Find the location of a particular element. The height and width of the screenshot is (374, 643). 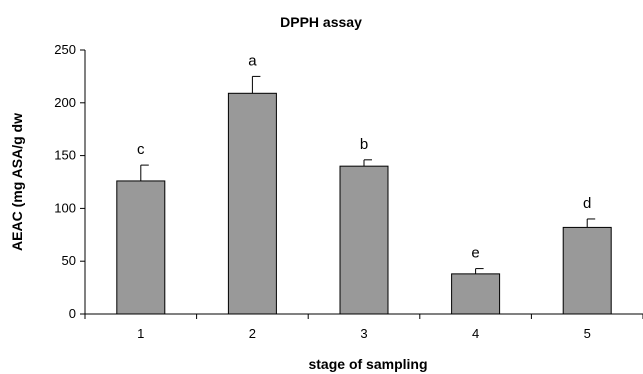

x-tick-label: 2 is located at coordinates (252, 333).